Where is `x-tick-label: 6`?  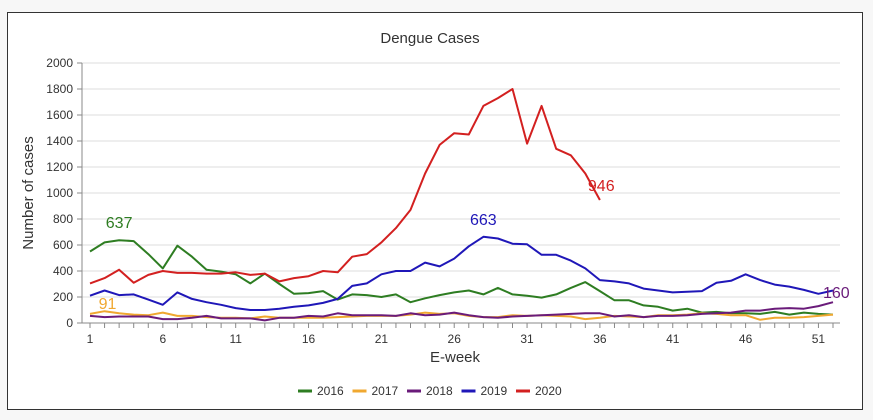 x-tick-label: 6 is located at coordinates (162, 339).